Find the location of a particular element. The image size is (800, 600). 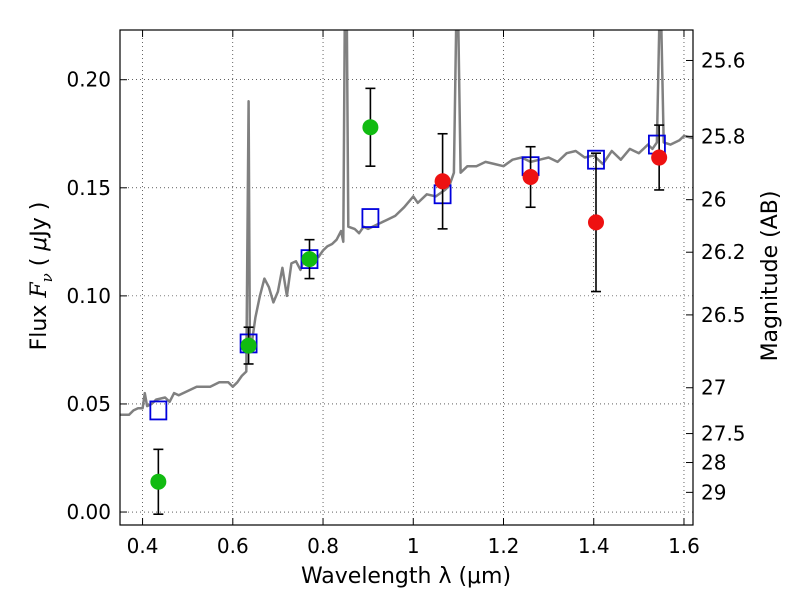

x-tick-label: 1.2 is located at coordinates (504, 546).